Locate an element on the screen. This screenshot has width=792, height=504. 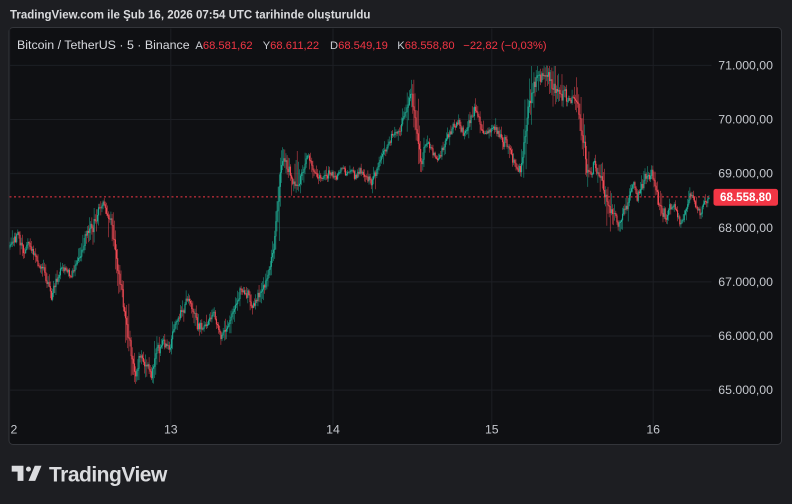
svg-text: 65.000,00 is located at coordinates (745, 390).